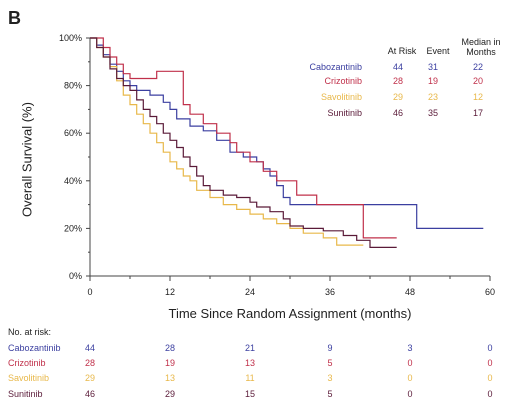 This screenshot has height=403, width=510. I want to click on risk-row-name: Crizotinib, so click(27, 363).